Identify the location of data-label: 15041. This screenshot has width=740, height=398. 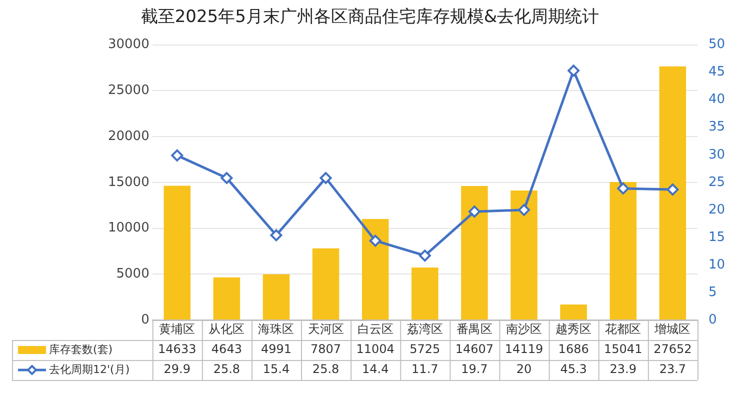
(623, 349).